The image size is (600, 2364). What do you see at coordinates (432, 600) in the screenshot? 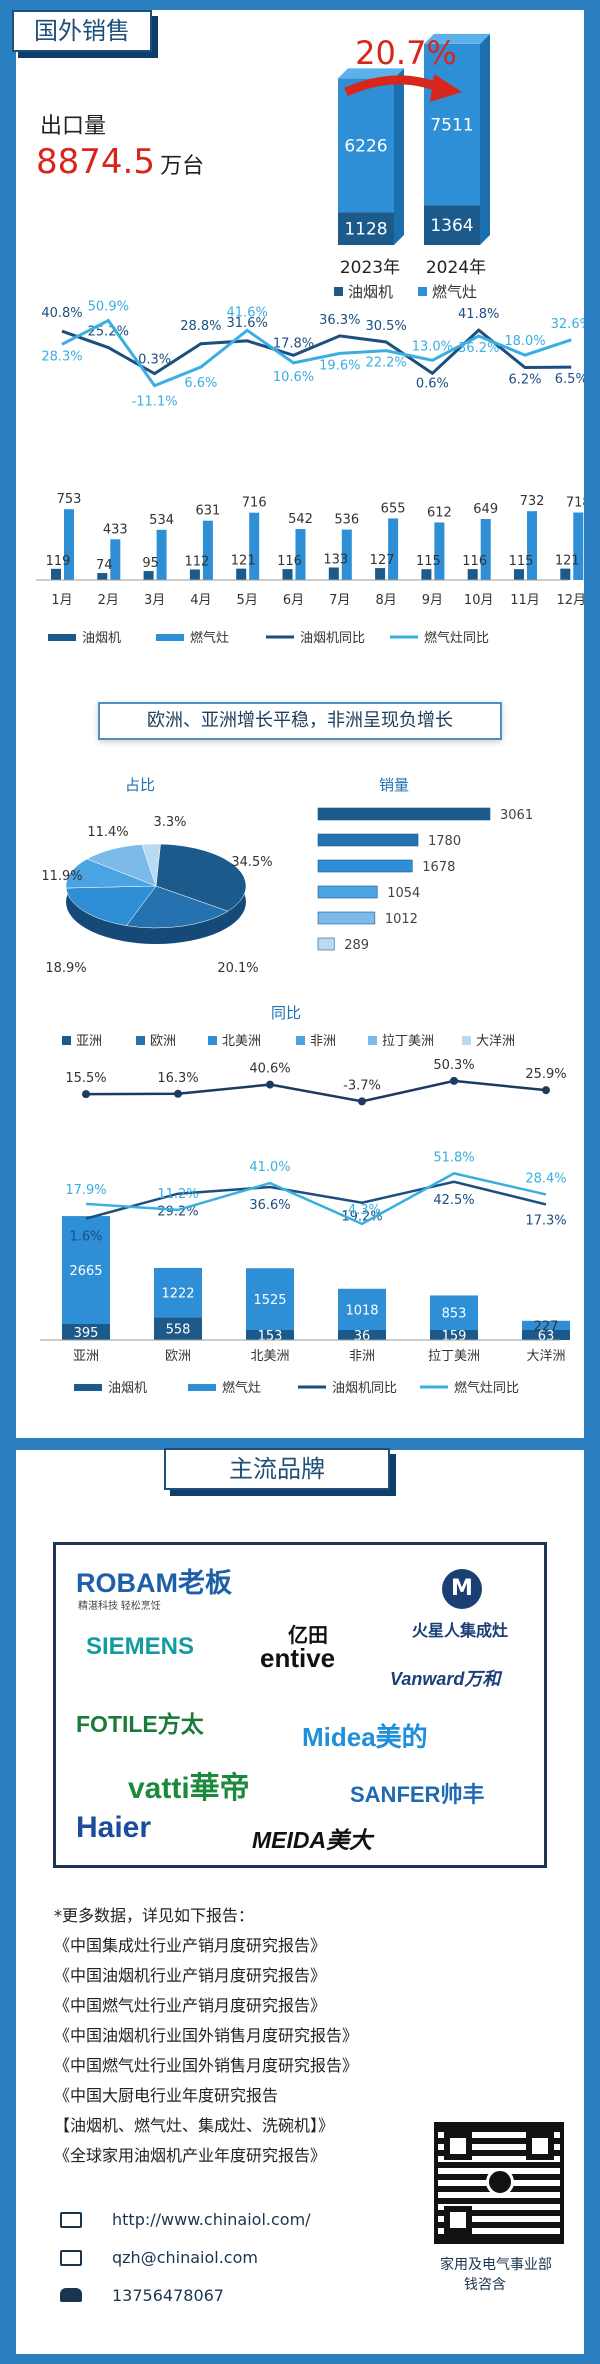
I see `x-tick-label: 9月` at bounding box center [432, 600].